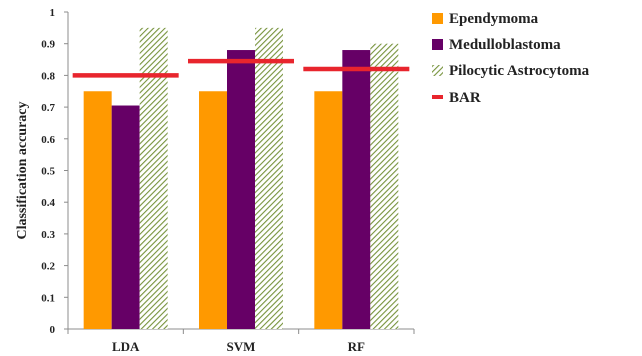 The width and height of the screenshot is (642, 356). What do you see at coordinates (465, 98) in the screenshot?
I see `legend-label-bar: BAR` at bounding box center [465, 98].